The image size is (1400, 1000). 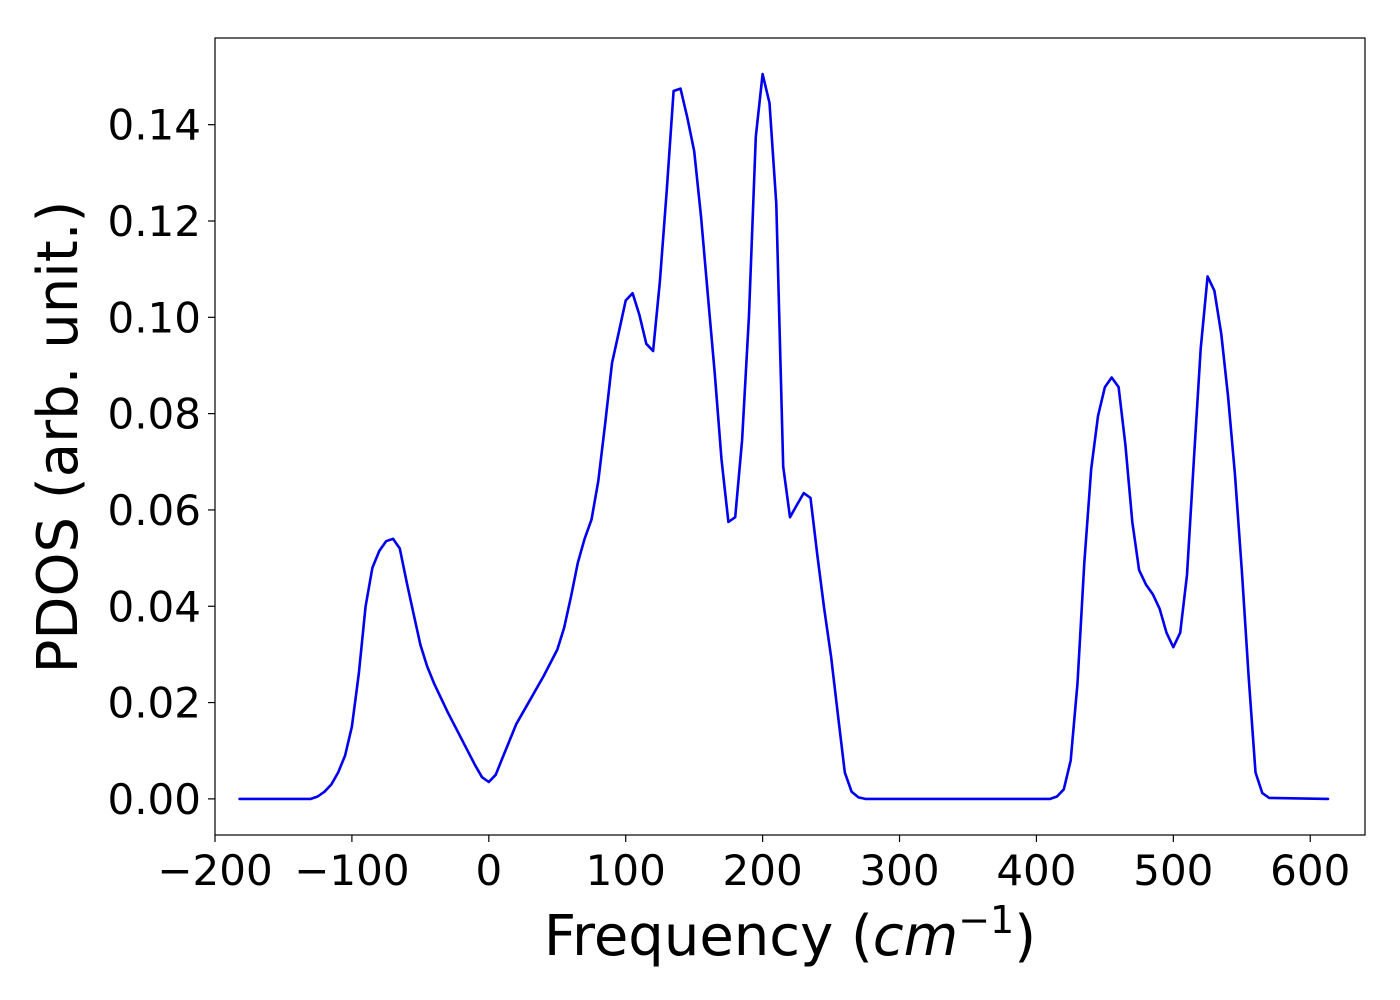 What do you see at coordinates (154, 703) in the screenshot?
I see `y-tick-label: 0.02` at bounding box center [154, 703].